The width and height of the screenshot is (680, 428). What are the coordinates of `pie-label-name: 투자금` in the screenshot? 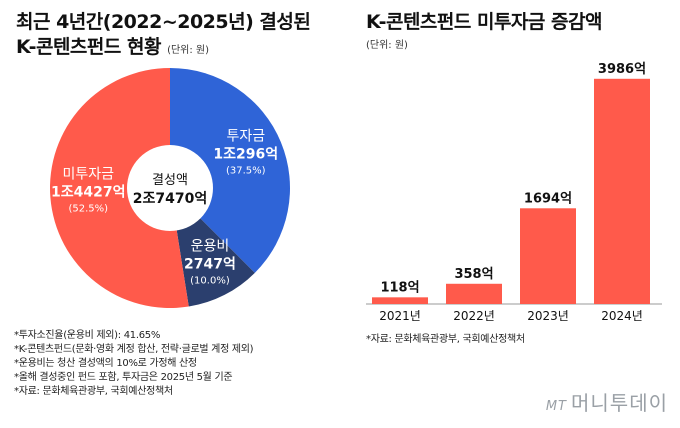 It's located at (245, 137).